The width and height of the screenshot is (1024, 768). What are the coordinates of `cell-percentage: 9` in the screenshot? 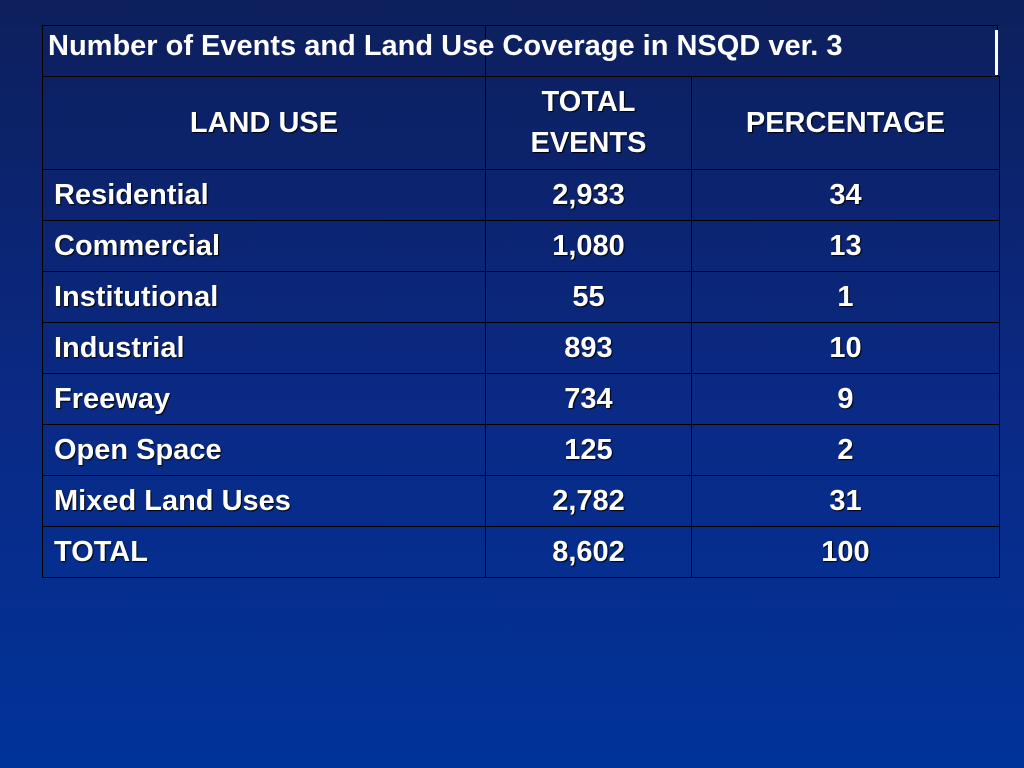 It's located at (845, 399).